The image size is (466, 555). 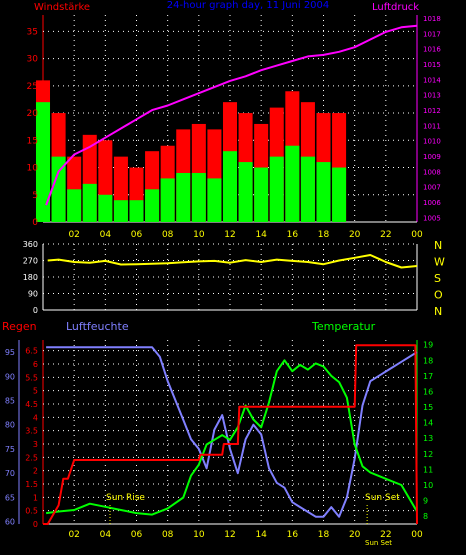 I want to click on temp-tick-9: 9, so click(x=425, y=501).